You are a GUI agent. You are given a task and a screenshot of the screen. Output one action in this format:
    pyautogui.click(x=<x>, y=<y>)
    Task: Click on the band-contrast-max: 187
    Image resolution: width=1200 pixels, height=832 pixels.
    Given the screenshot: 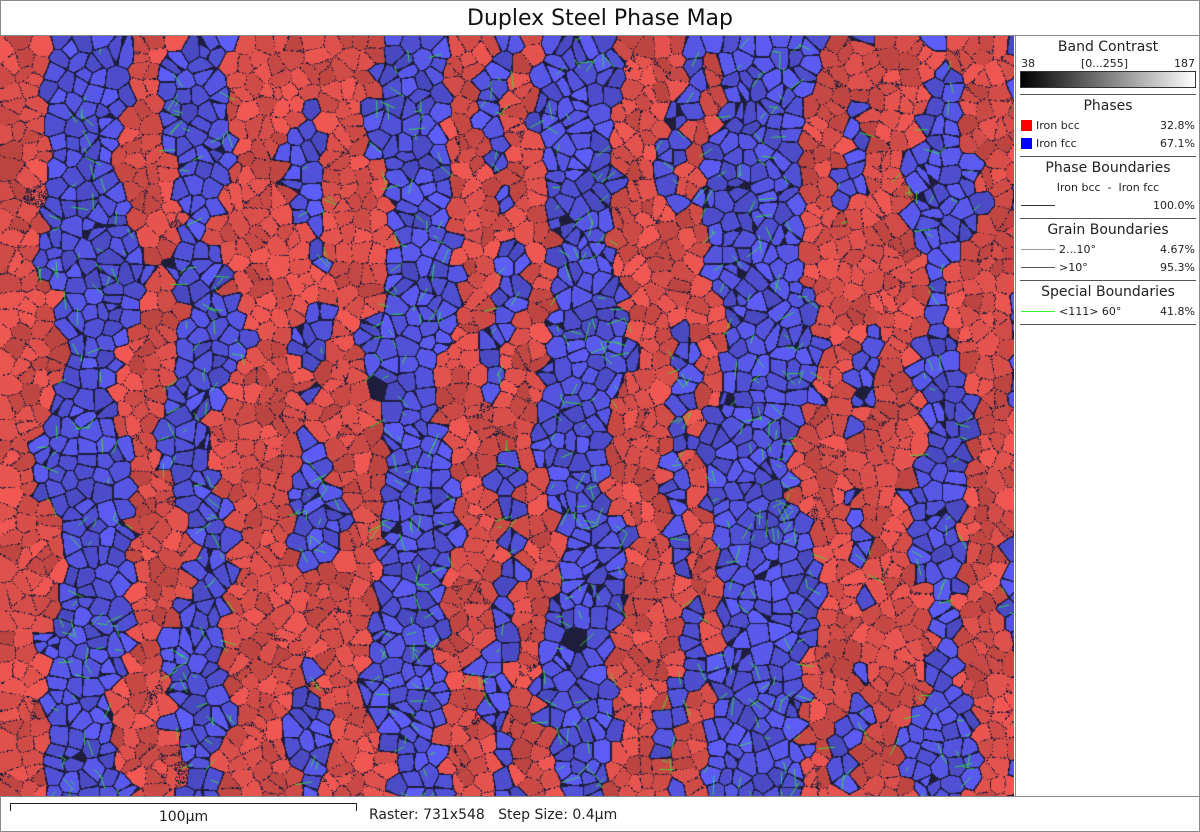 What is the action you would take?
    pyautogui.click(x=1184, y=63)
    